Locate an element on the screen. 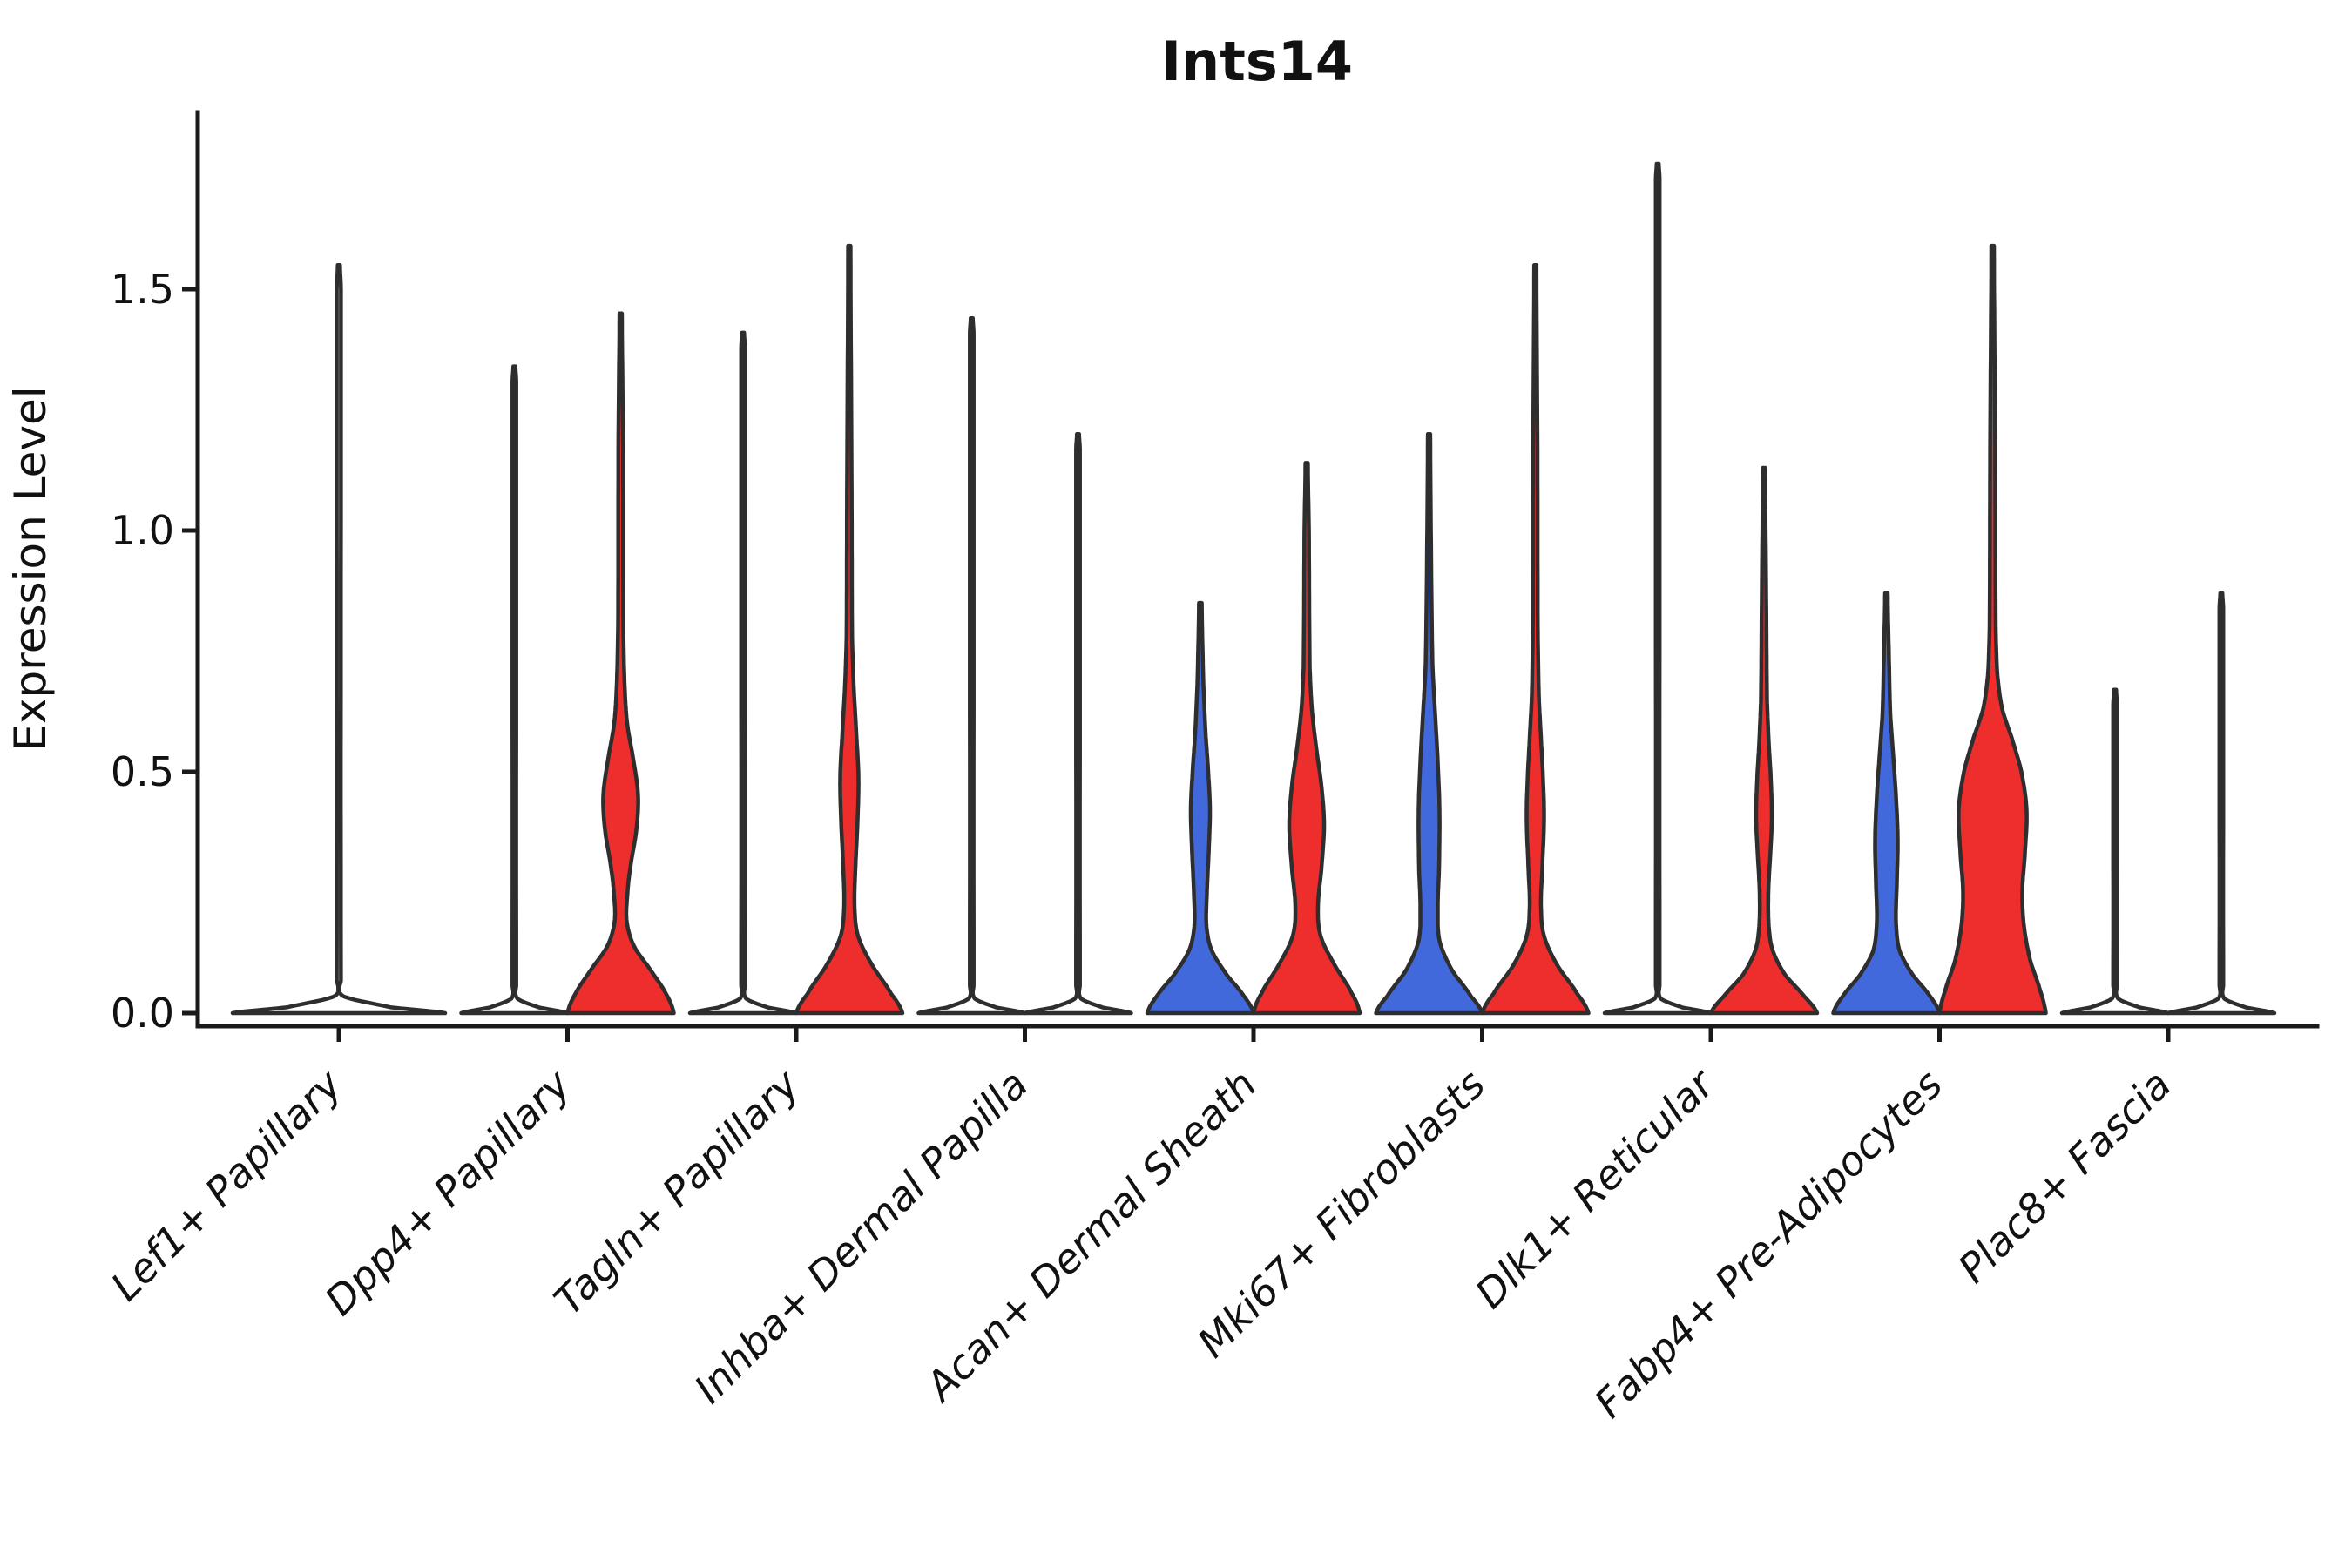  chart-title: Ints14 is located at coordinates (1257, 61).